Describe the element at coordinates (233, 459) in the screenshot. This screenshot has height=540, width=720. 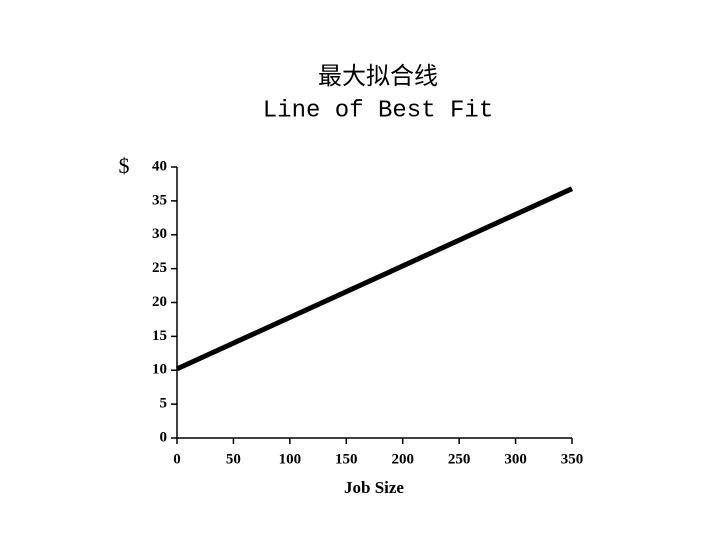
I see `x-tick-label: 50` at that location.